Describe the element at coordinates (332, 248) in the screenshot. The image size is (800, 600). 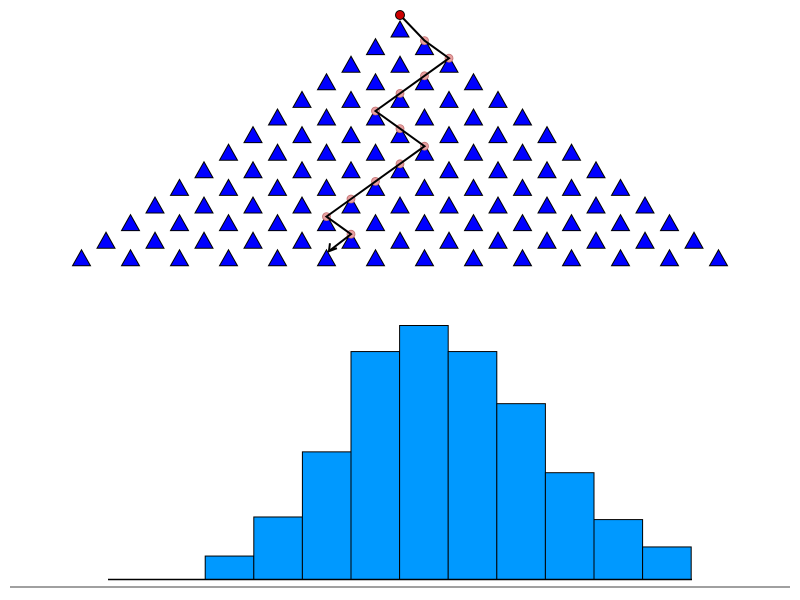
I see `path-arrowhead` at that location.